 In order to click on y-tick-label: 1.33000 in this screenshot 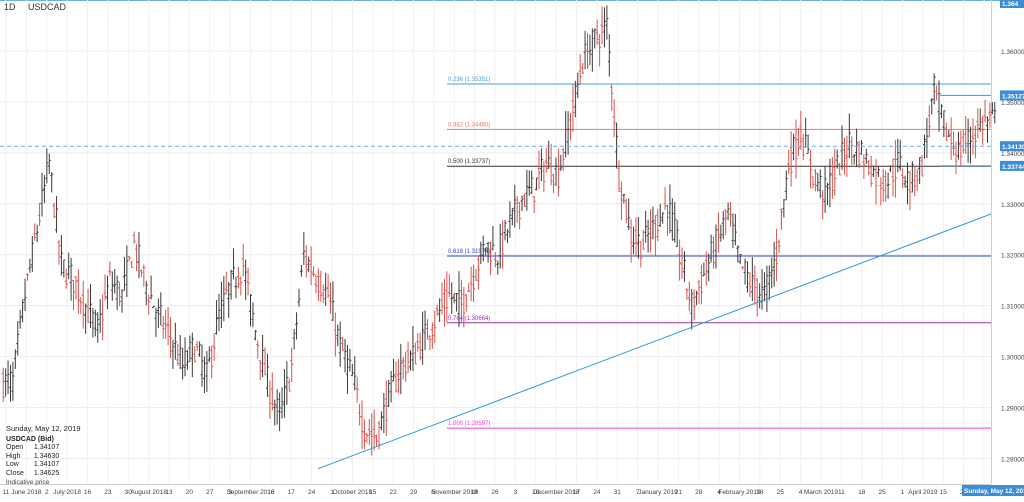, I will do `click(1012, 205)`.